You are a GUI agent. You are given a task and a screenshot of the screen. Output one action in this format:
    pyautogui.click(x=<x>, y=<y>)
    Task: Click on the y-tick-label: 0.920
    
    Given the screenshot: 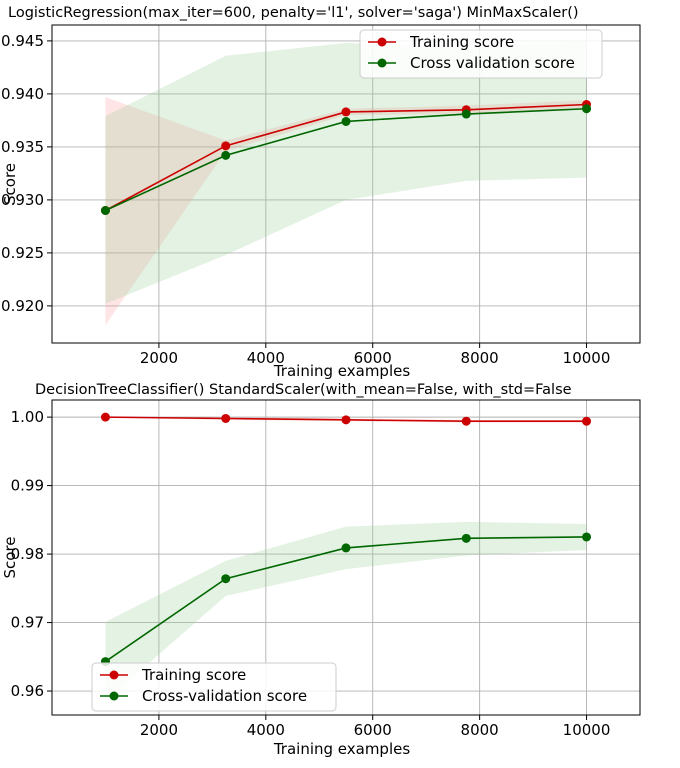 What is the action you would take?
    pyautogui.click(x=22, y=306)
    